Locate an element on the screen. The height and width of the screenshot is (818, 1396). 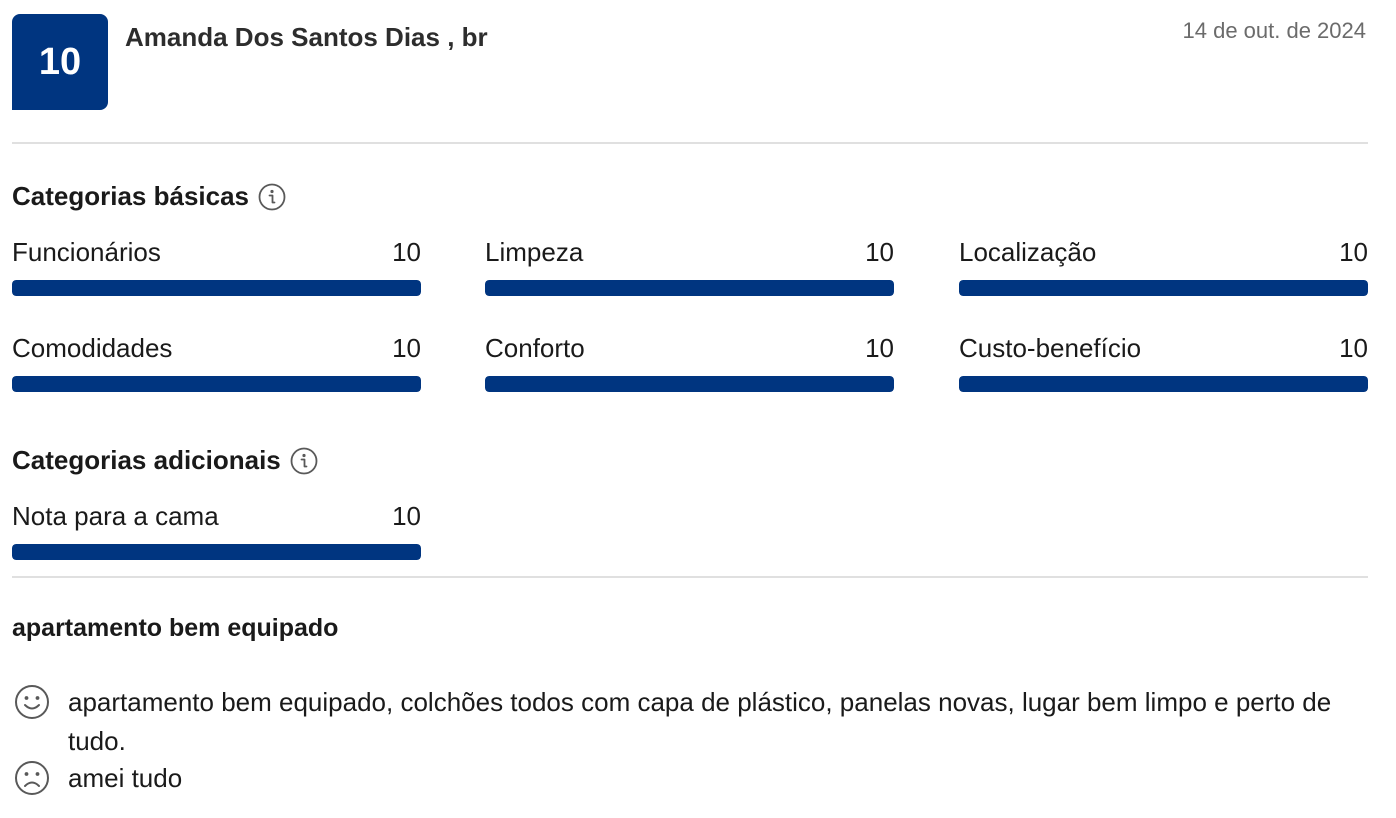
category-label: Custo-benefício is located at coordinates (1050, 348).